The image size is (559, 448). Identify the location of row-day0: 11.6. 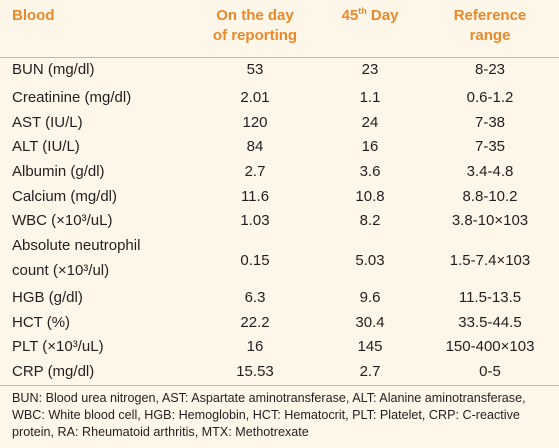
(255, 196).